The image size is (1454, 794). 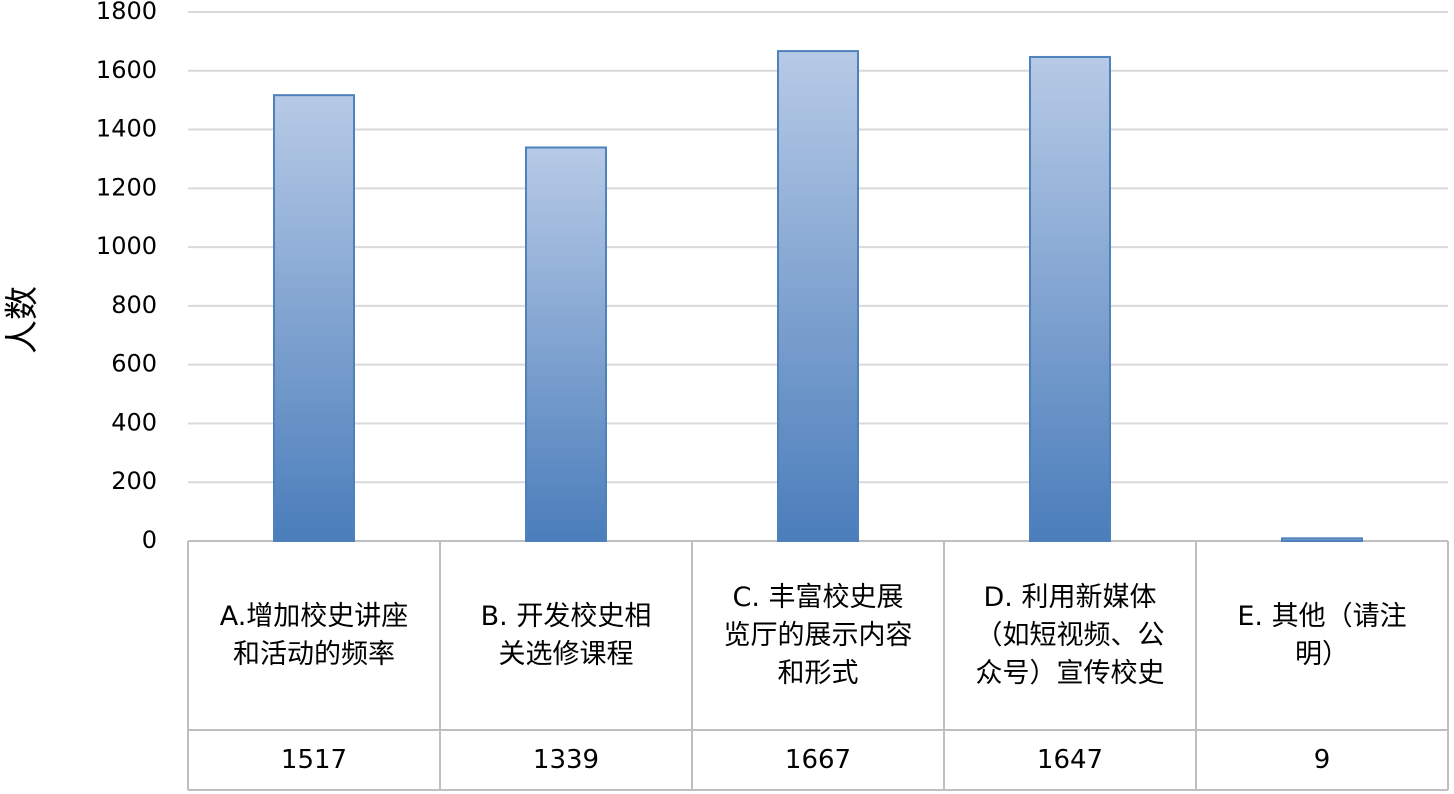 I want to click on category-label: C. 丰富校史展览厅的展示内容和形式, so click(x=818, y=635).